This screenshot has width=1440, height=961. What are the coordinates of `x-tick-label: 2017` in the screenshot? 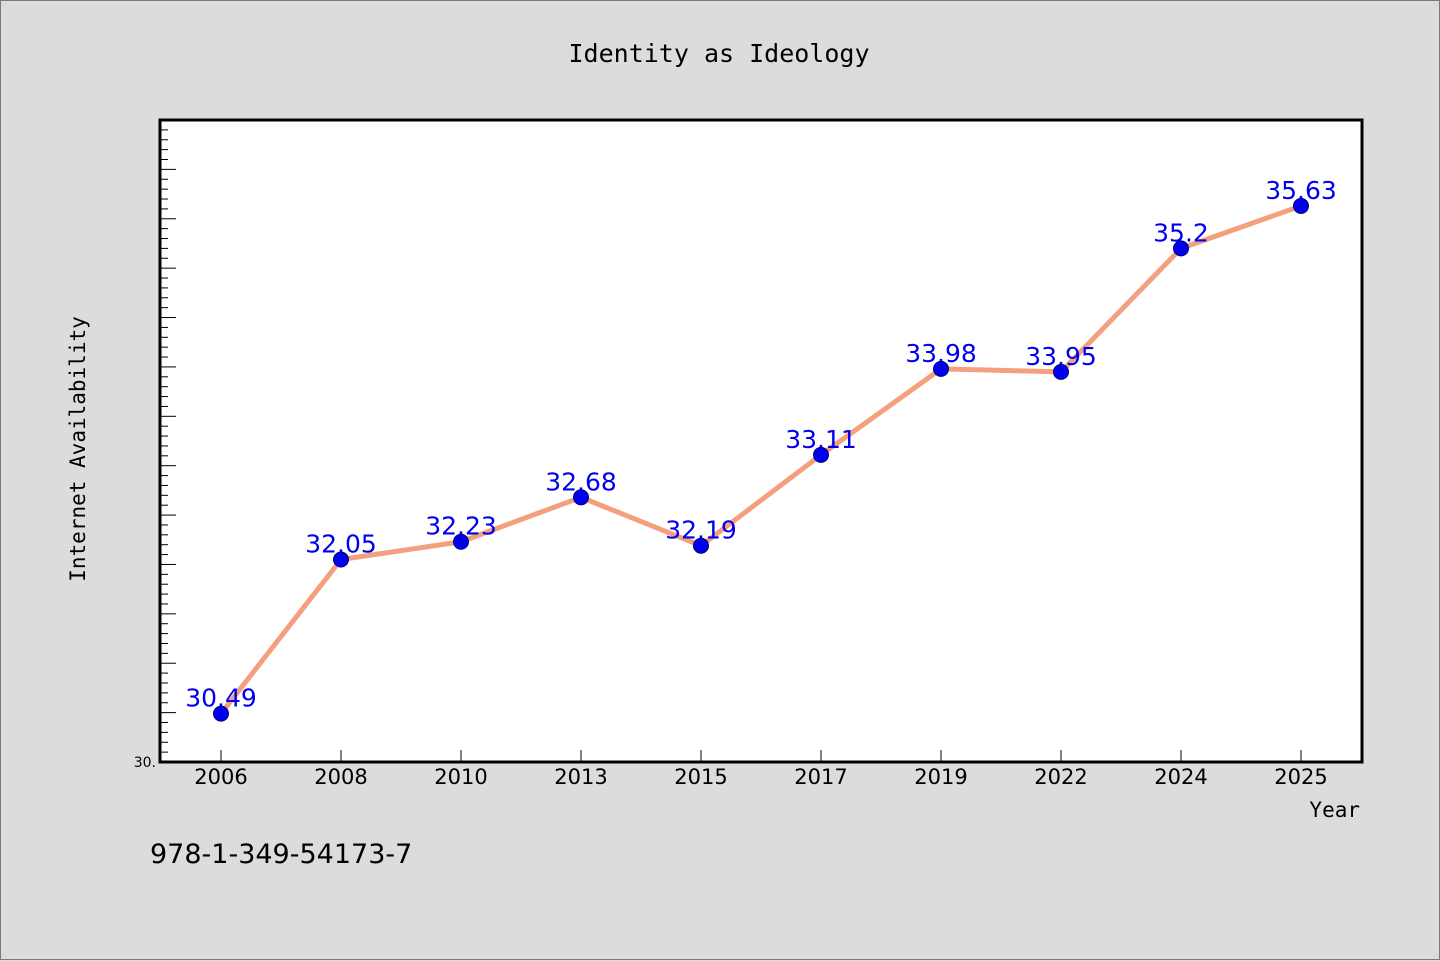 It's located at (820, 777).